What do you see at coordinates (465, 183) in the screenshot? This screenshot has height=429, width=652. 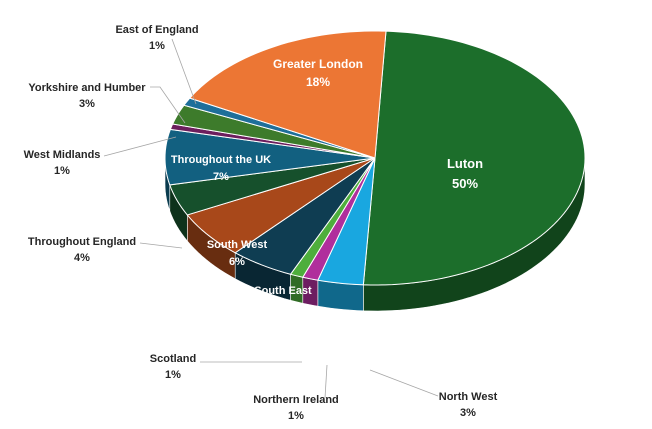 I see `slice-luton-percent: 50%` at bounding box center [465, 183].